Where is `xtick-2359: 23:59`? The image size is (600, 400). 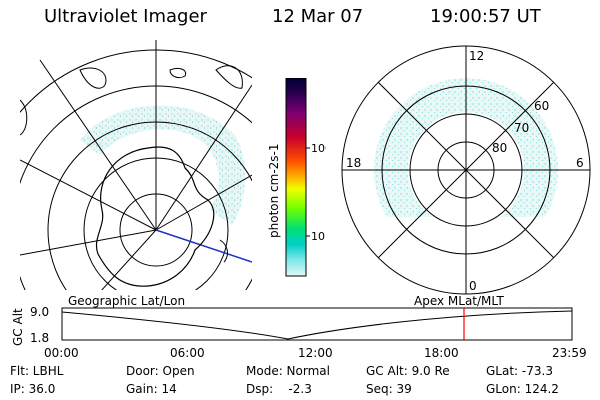
xtick-2359: 23:59 is located at coordinates (569, 353).